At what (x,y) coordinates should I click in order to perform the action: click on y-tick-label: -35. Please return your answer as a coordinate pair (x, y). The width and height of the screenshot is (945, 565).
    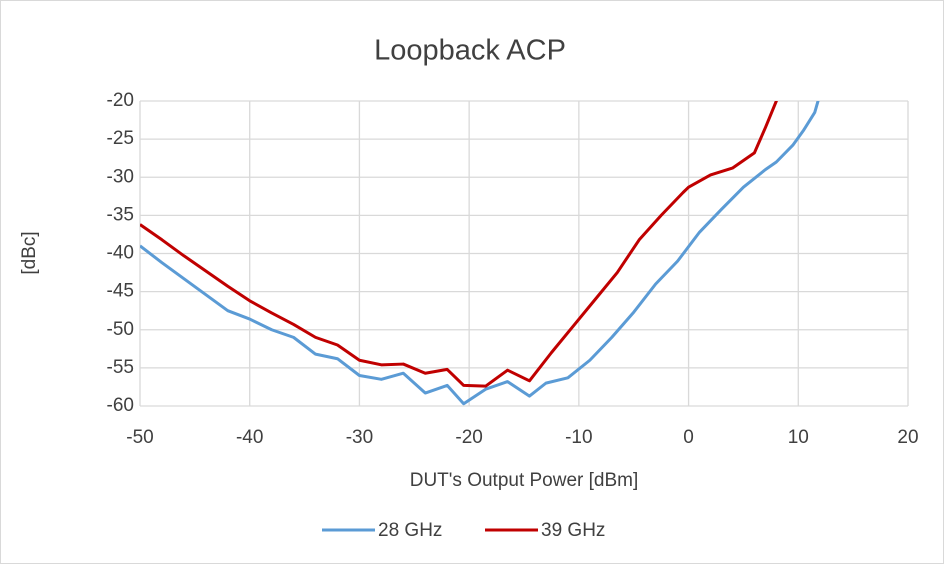
    Looking at the image, I should click on (120, 214).